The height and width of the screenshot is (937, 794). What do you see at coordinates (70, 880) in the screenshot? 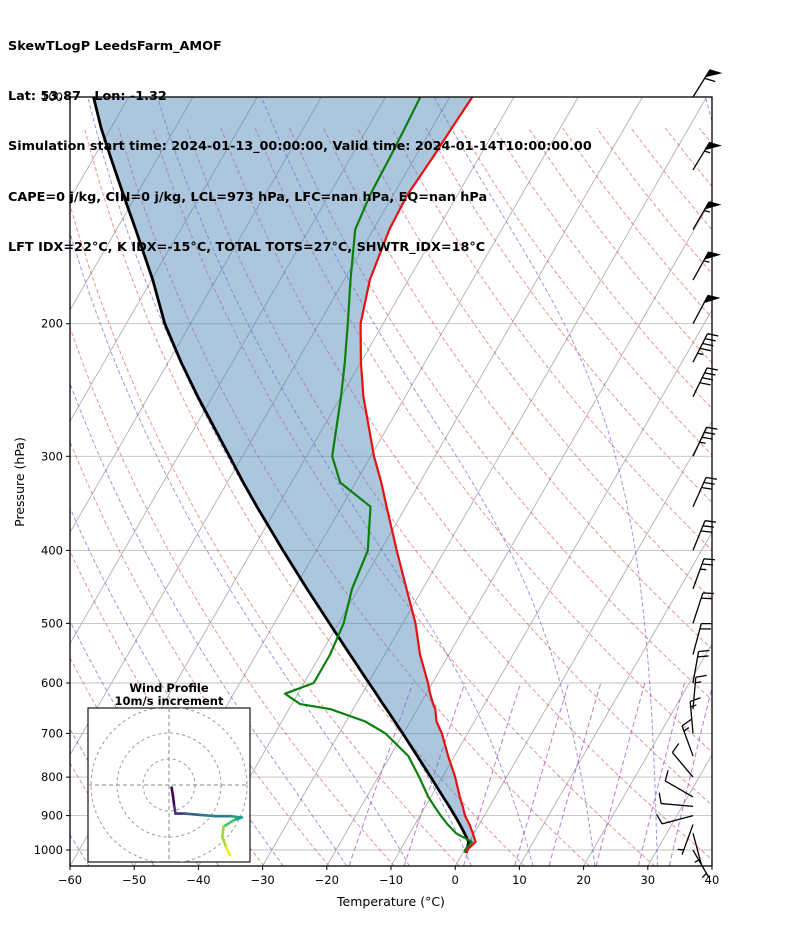
I see `x-tick-label: −60` at bounding box center [70, 880].